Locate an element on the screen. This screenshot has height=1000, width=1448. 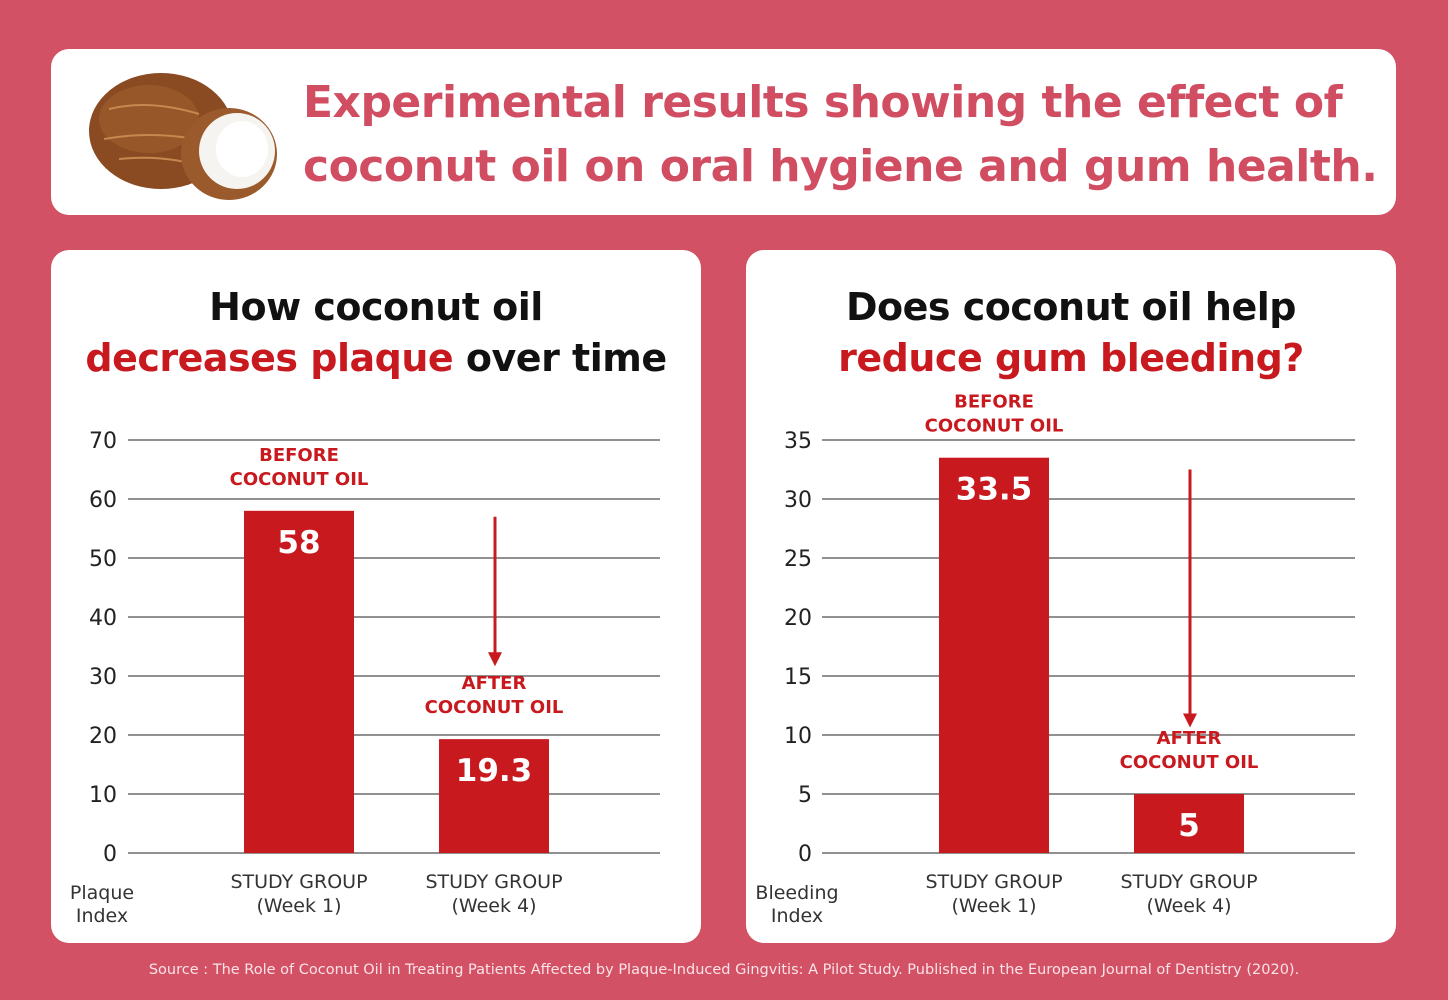
chart-title-highlight: decreases plaque is located at coordinates (269, 358).